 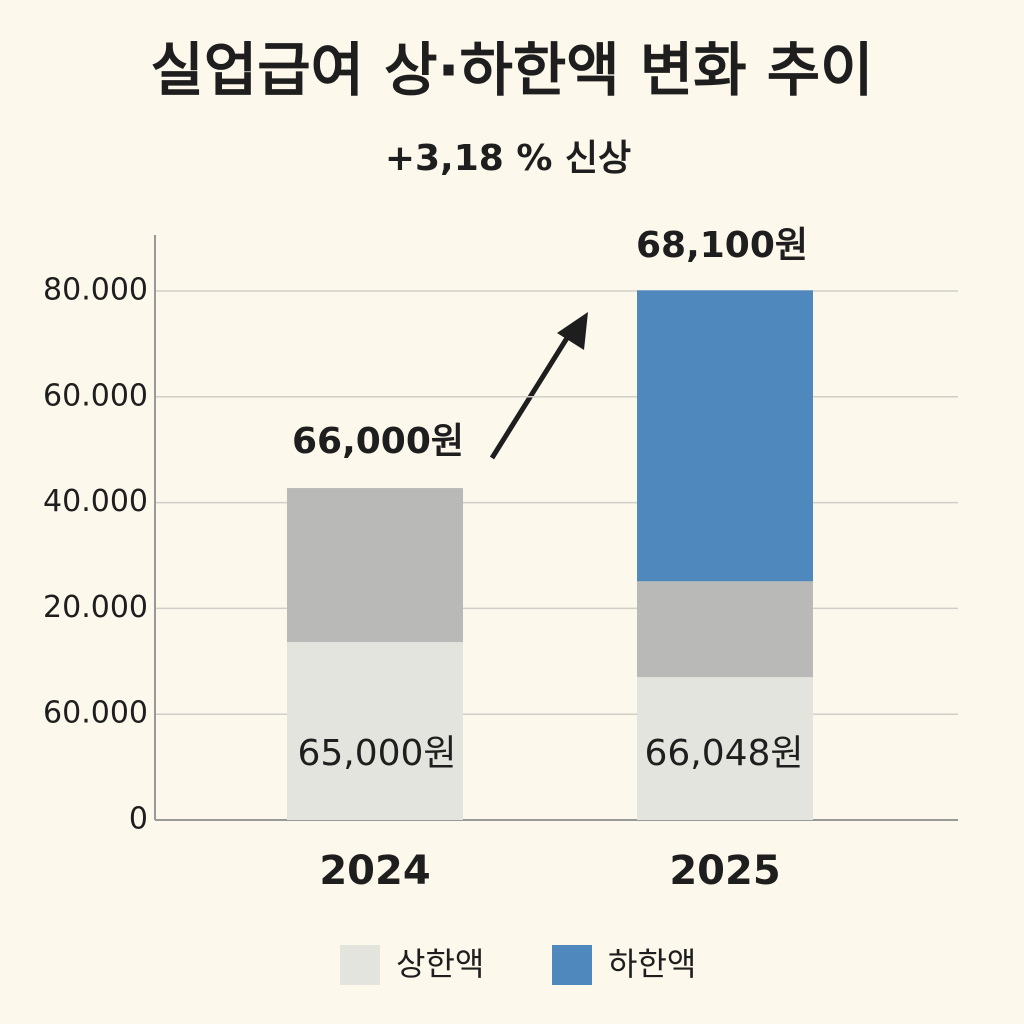 I want to click on annotation: 68,100원, so click(x=722, y=245).